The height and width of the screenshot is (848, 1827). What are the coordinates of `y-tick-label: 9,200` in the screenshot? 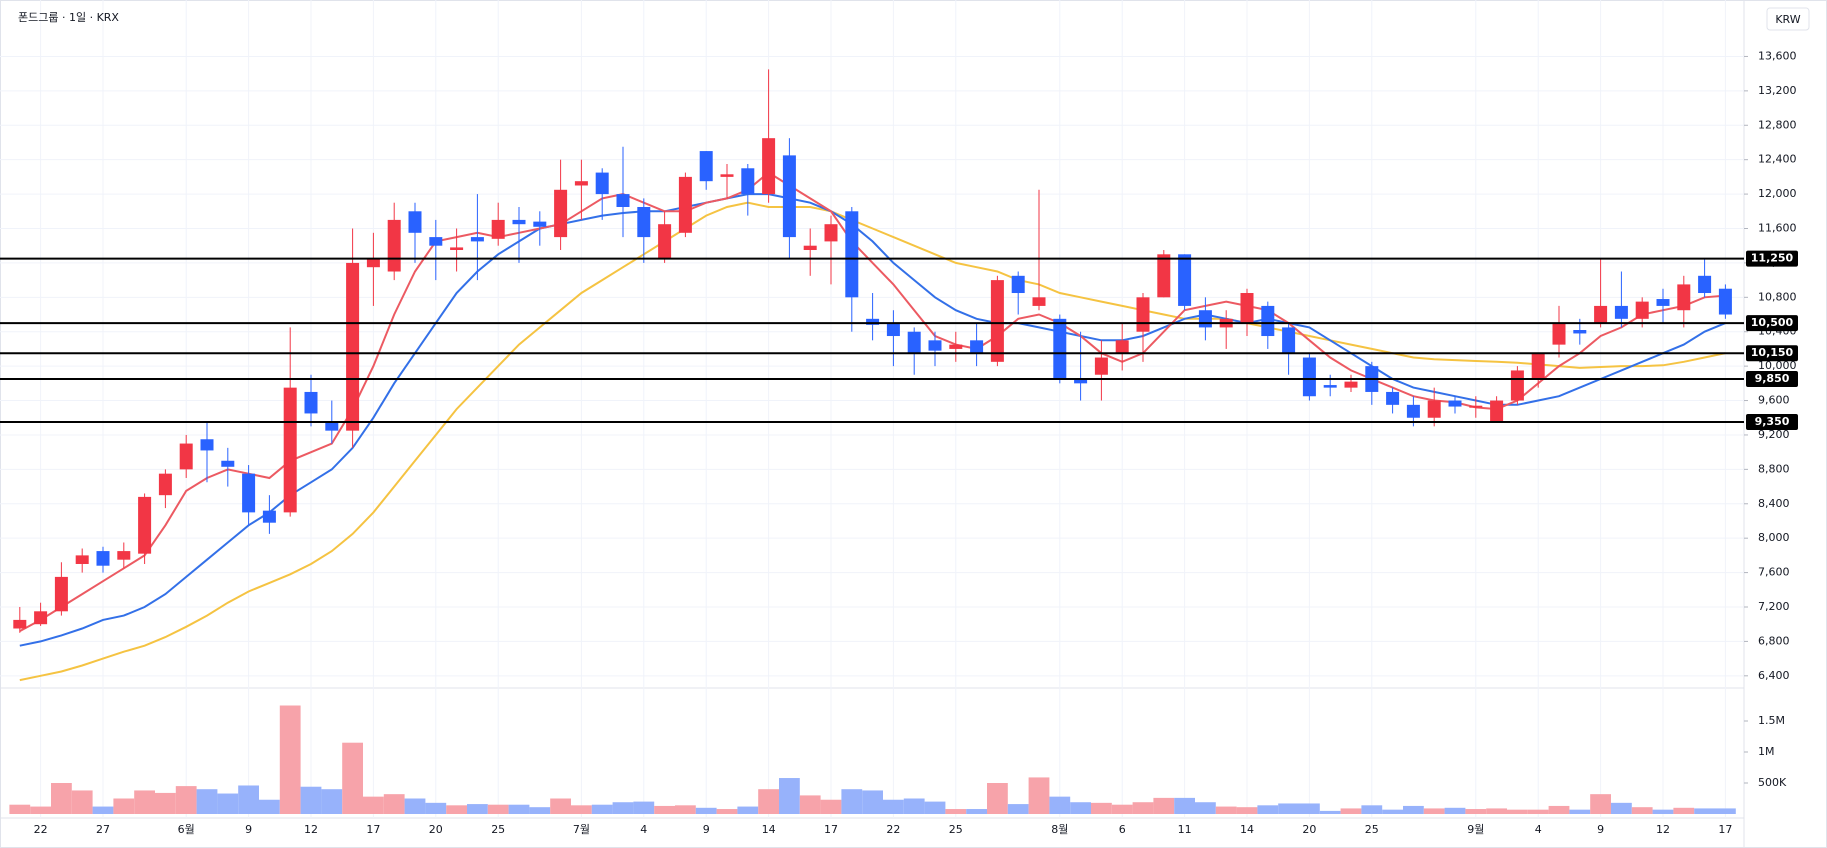 It's located at (1774, 434).